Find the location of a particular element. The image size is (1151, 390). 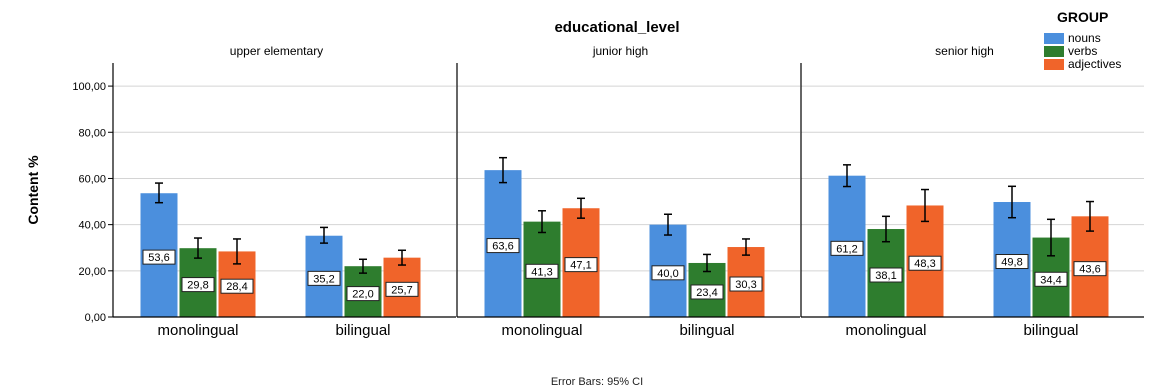

data-label: 35,2 is located at coordinates (323, 279).